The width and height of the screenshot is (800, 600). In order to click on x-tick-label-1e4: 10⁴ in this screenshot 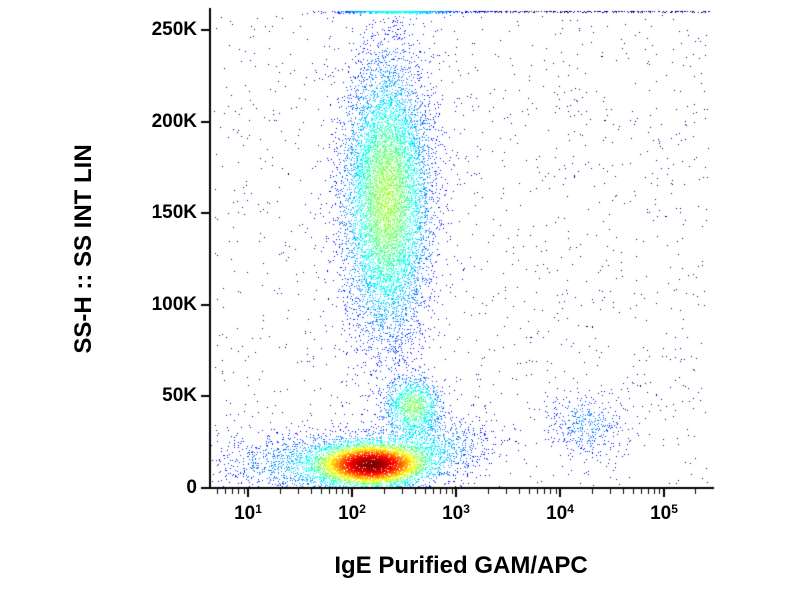, I will do `click(560, 513)`.